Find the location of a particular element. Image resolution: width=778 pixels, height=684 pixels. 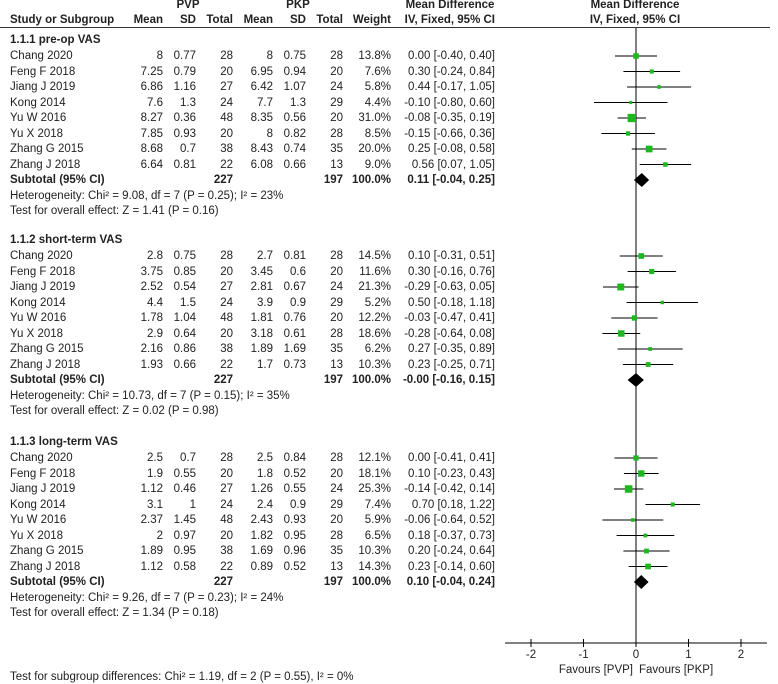

study-m2: 2.81 is located at coordinates (261, 287).